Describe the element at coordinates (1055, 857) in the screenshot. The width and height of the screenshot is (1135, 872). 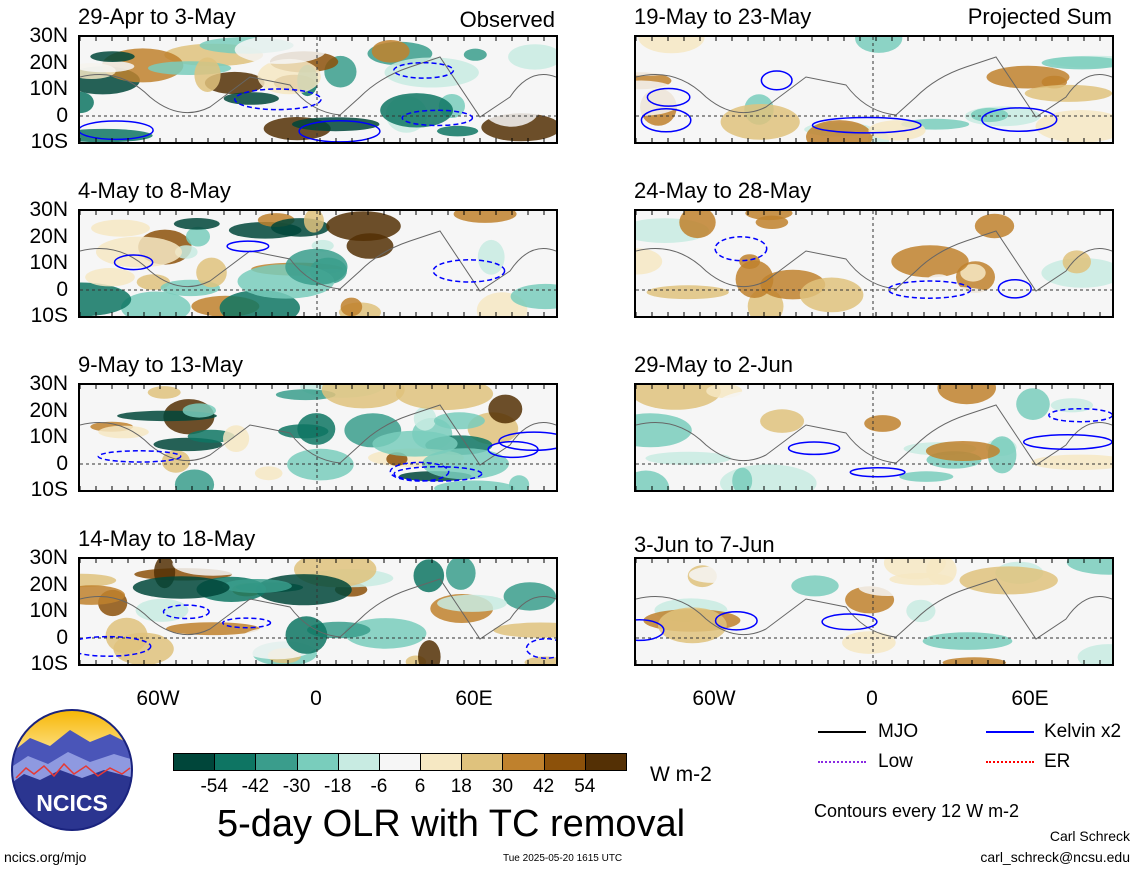
I see `footer-email: carl_schreck@ncsu.edu` at that location.